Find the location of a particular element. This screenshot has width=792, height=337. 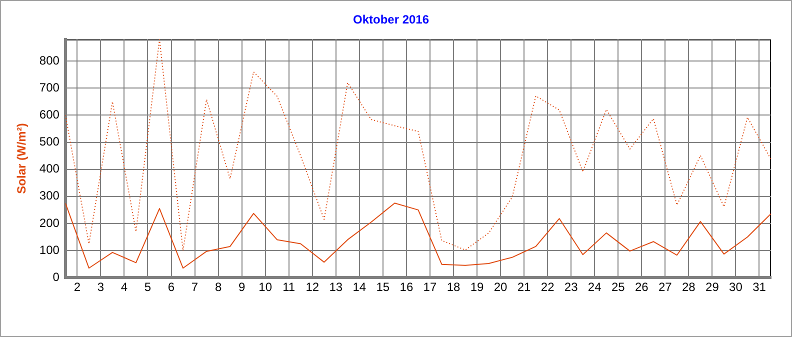

x-tick-label: 13 is located at coordinates (336, 287).